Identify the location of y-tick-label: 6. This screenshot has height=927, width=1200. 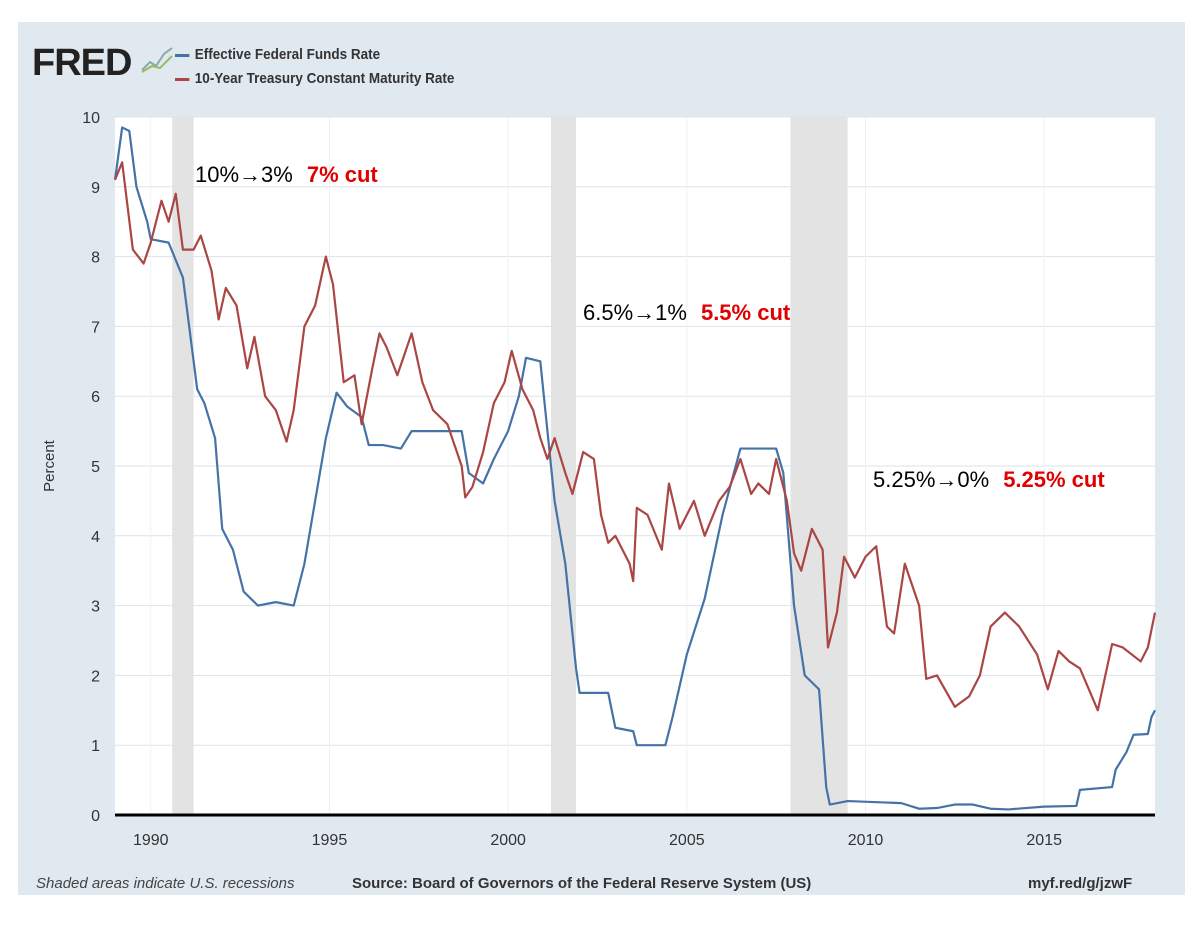
(95, 397).